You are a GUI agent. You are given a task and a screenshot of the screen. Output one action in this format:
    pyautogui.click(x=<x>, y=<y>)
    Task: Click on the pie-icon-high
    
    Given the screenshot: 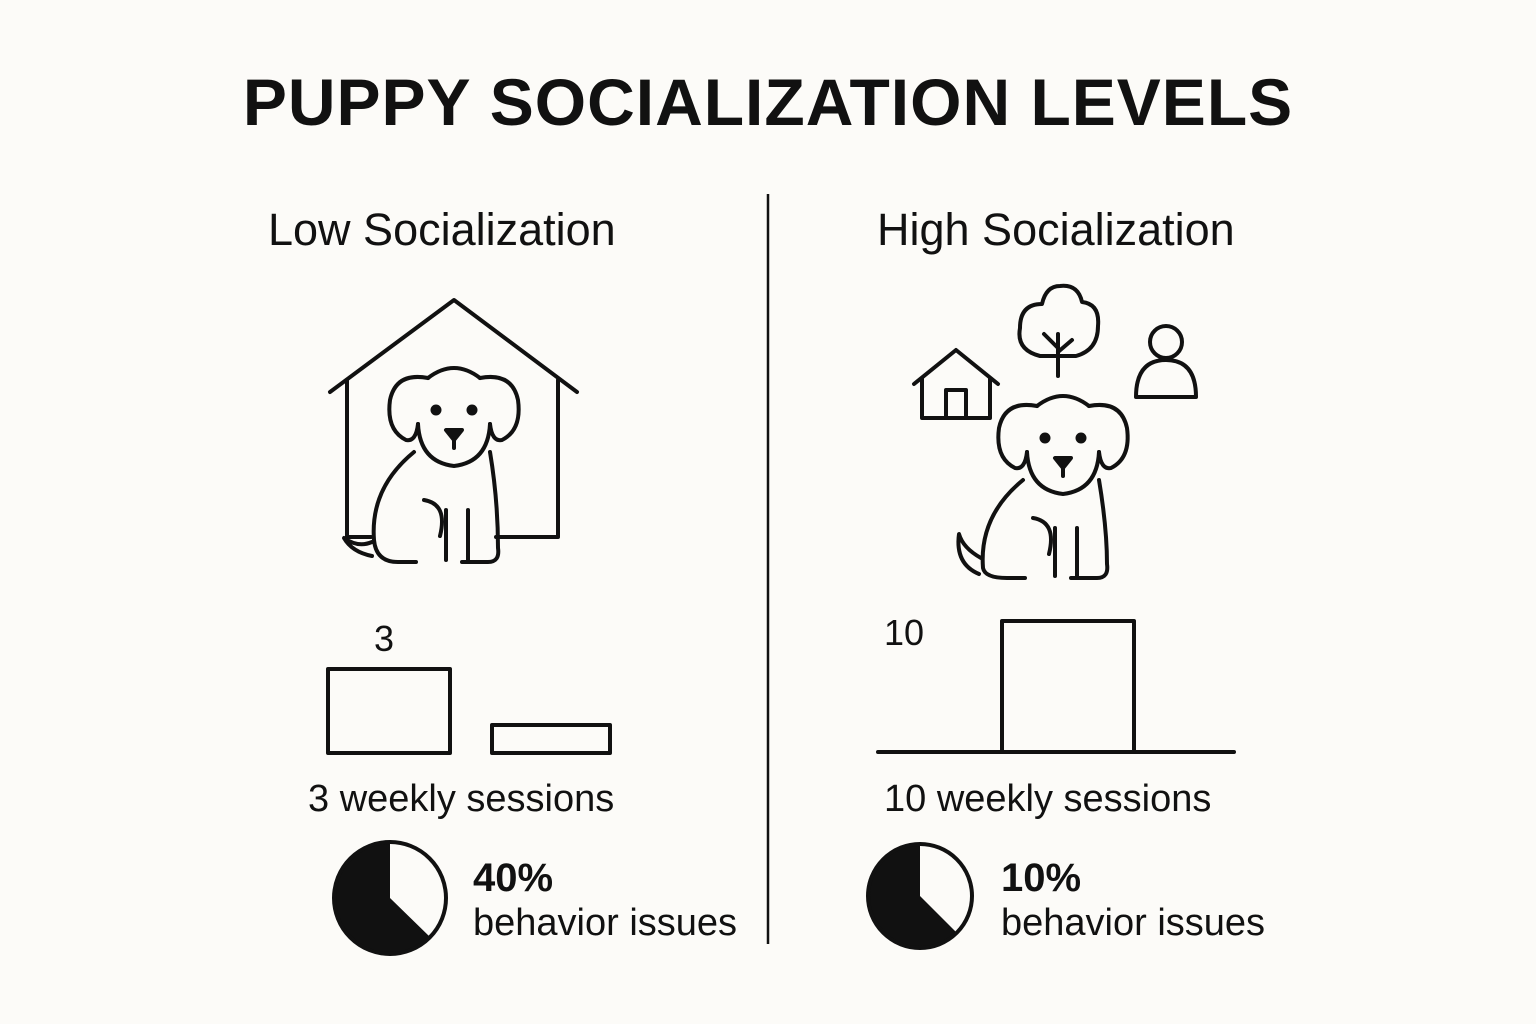 What is the action you would take?
    pyautogui.click(x=920, y=896)
    